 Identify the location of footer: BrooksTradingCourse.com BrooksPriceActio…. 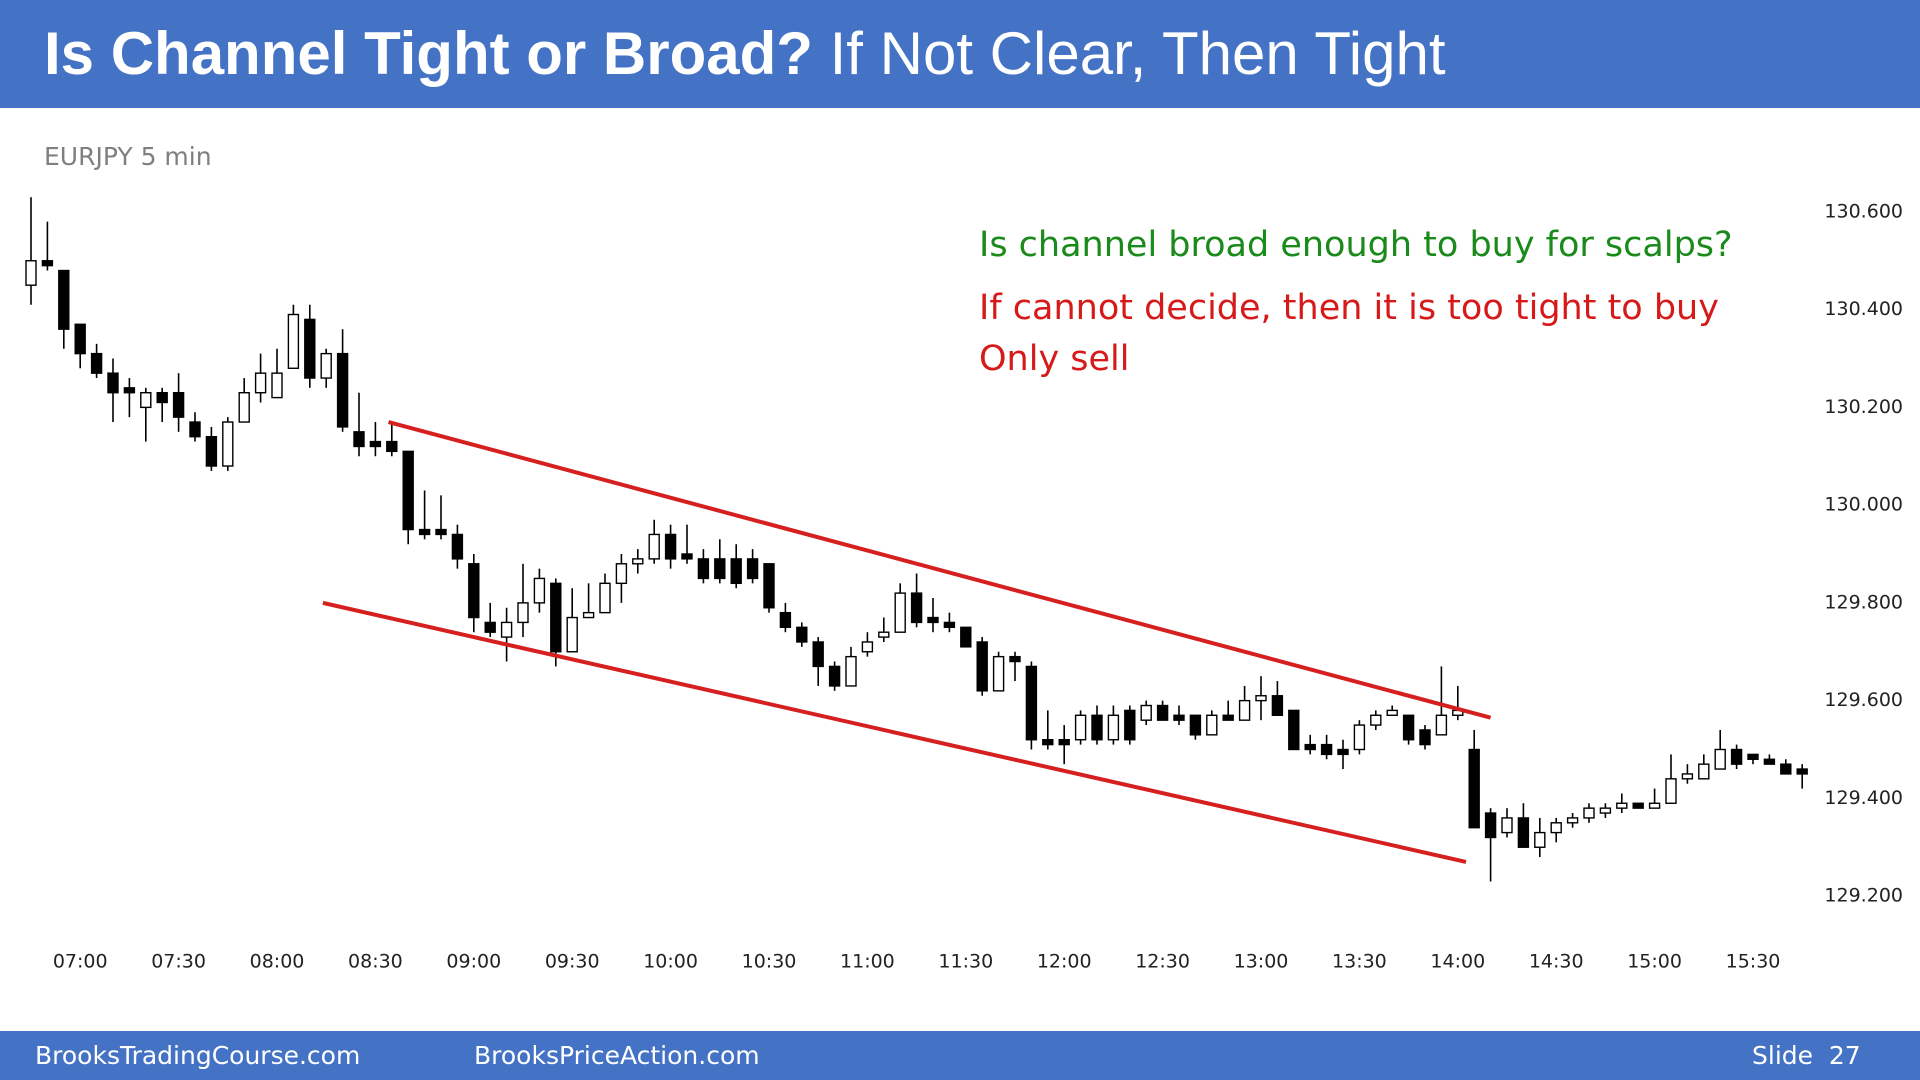
(960, 1055).